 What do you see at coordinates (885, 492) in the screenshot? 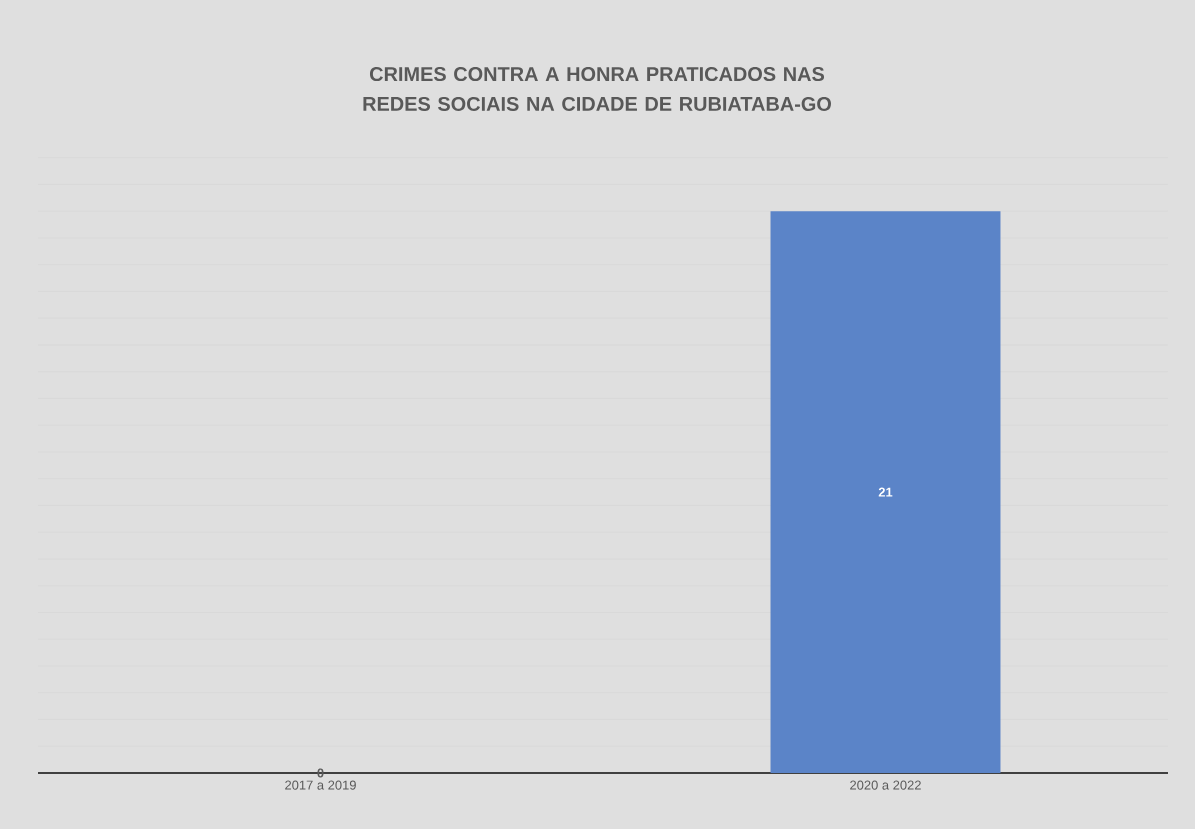
I see `data-label: 21` at bounding box center [885, 492].